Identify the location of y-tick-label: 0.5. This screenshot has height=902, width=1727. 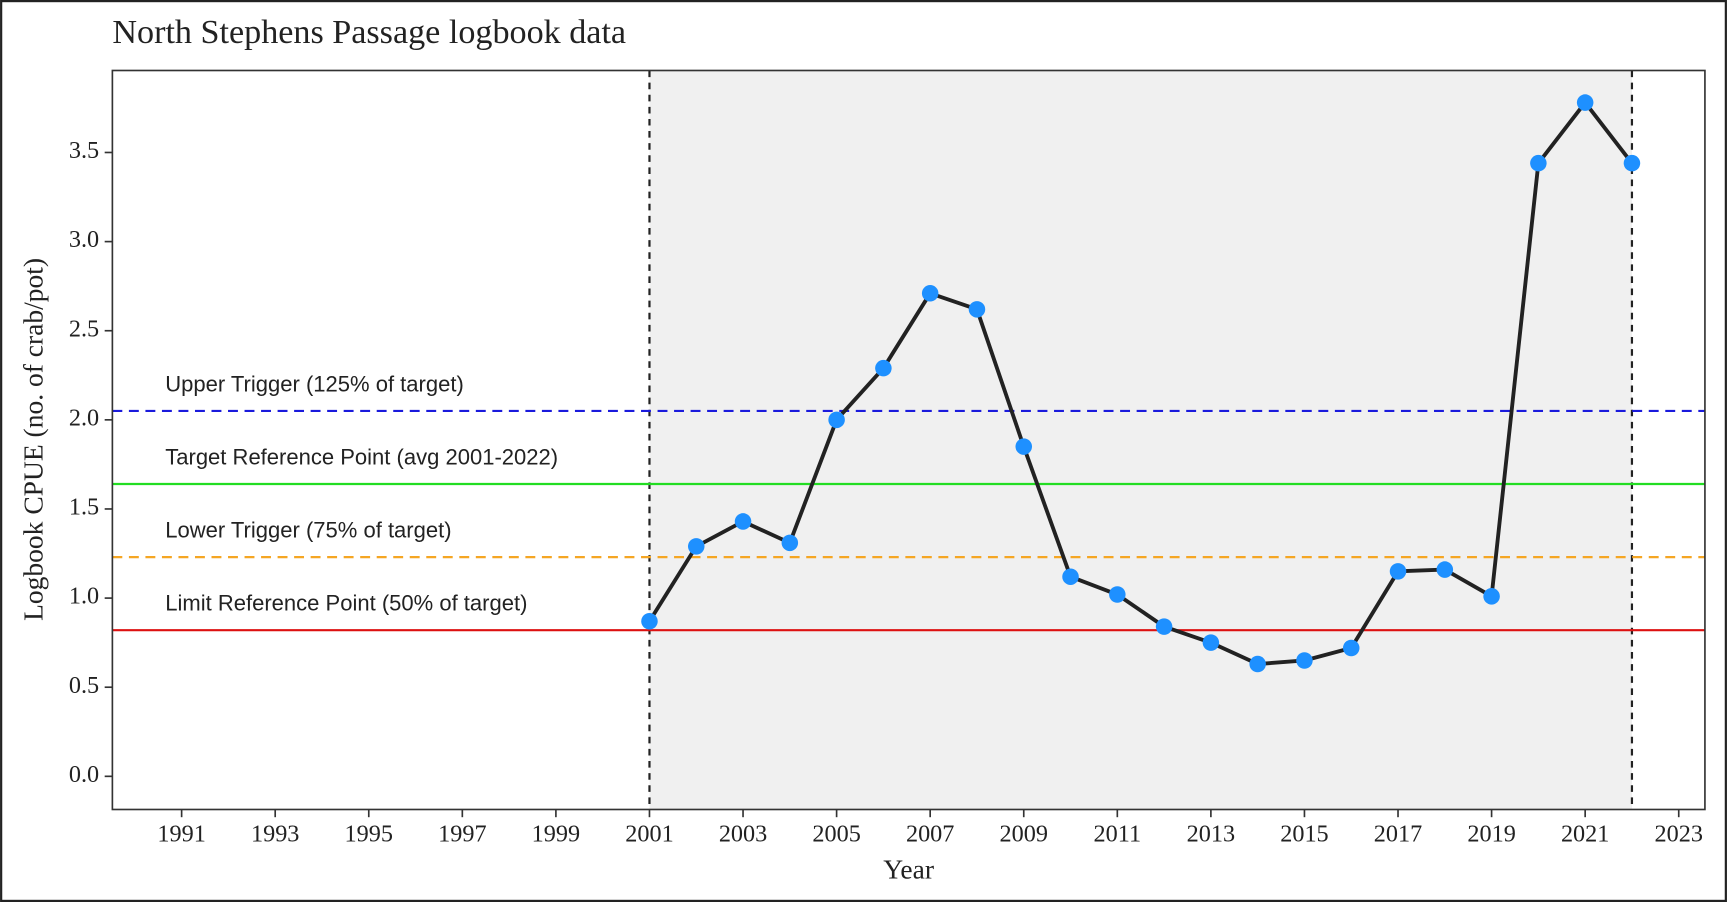
(84, 685).